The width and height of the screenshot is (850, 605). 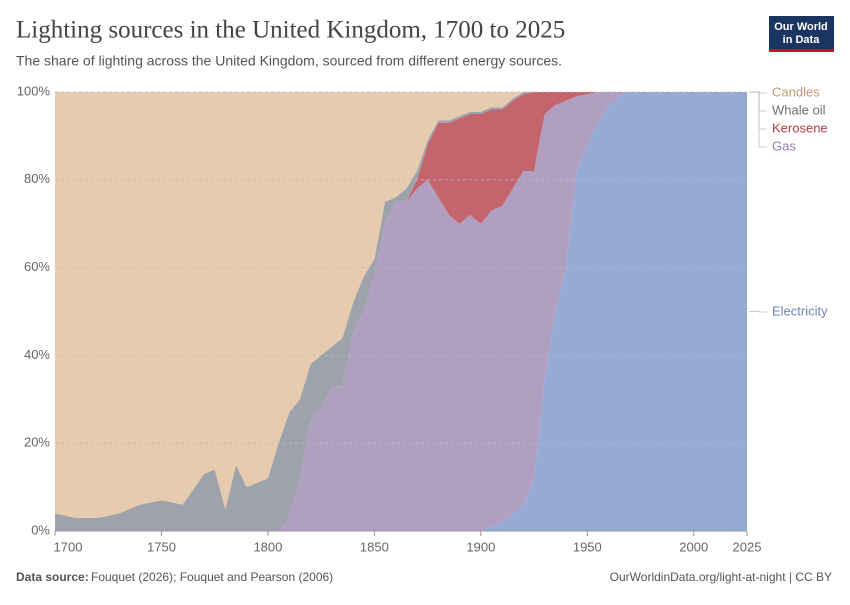 What do you see at coordinates (374, 546) in the screenshot?
I see `x-tick-label: 1850` at bounding box center [374, 546].